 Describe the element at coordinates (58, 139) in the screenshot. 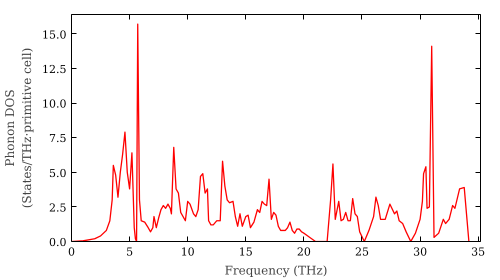

I see `y-tick-label: 7.5` at that location.